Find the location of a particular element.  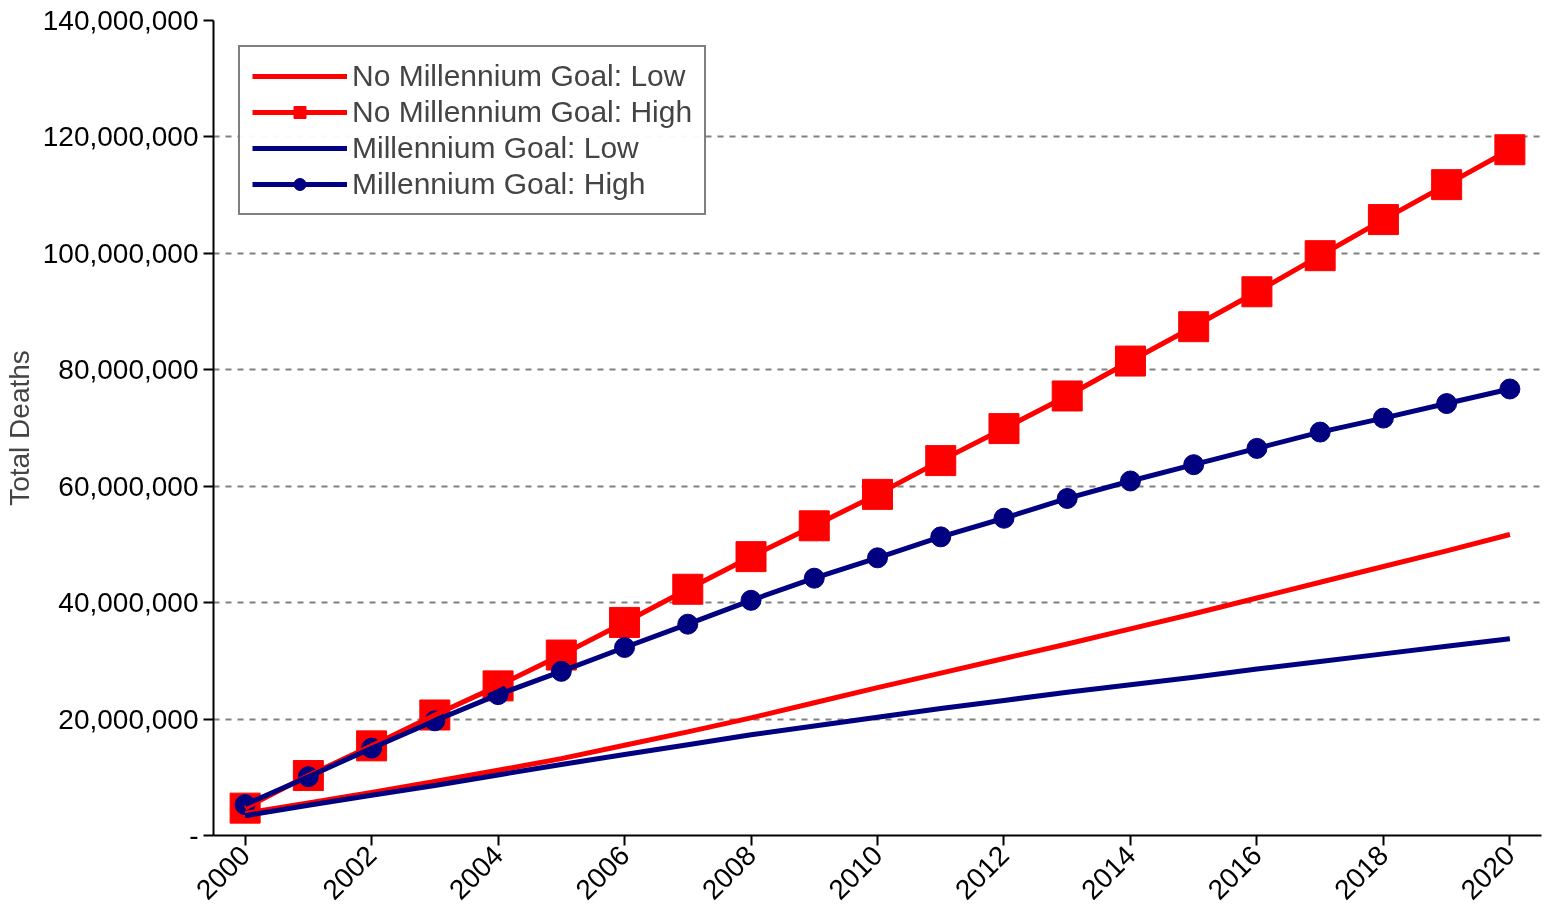

y-axis-title: Total Deaths is located at coordinates (19, 428).